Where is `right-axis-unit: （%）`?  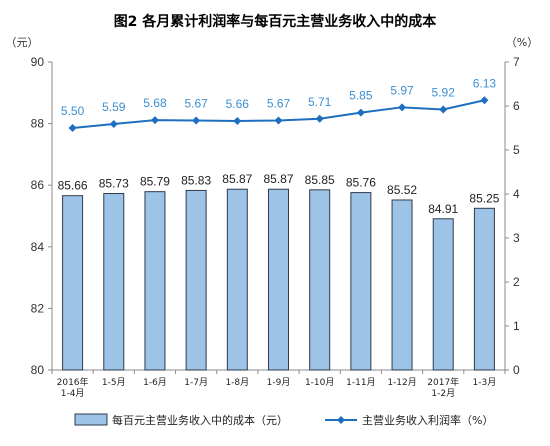
right-axis-unit: （%） is located at coordinates (522, 42).